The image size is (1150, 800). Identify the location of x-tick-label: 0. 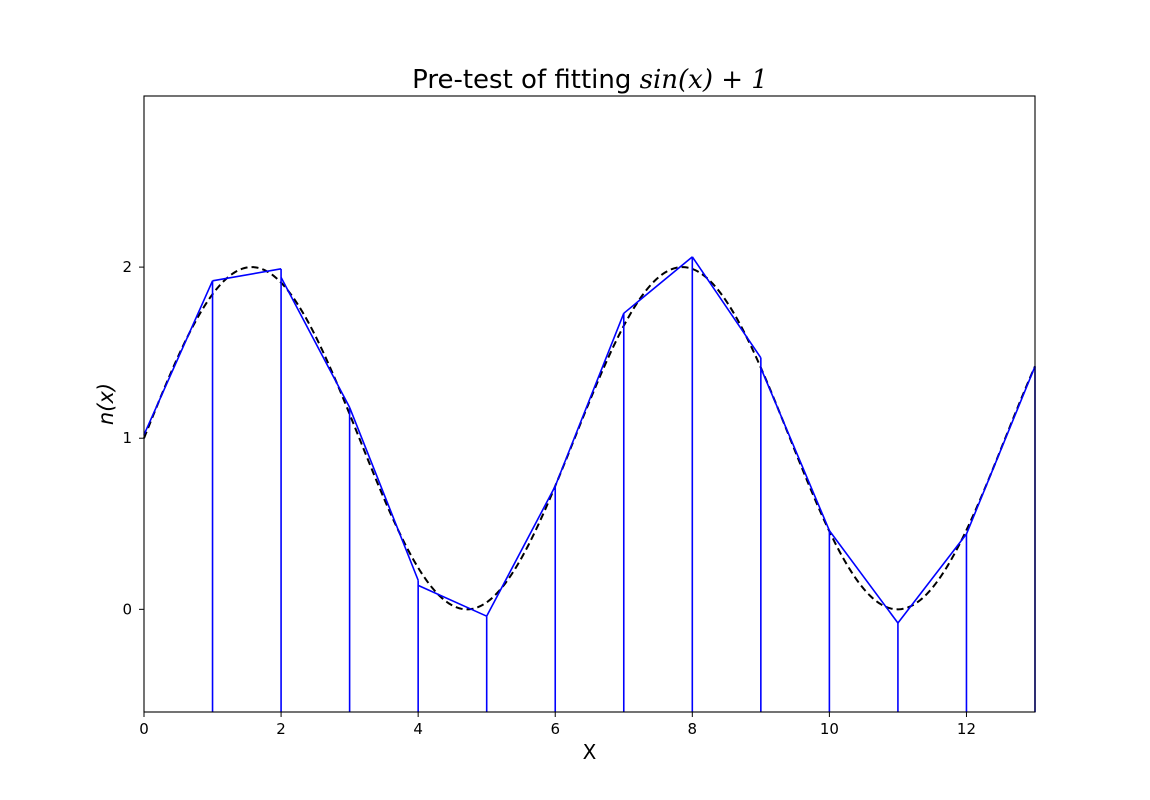
(144, 729).